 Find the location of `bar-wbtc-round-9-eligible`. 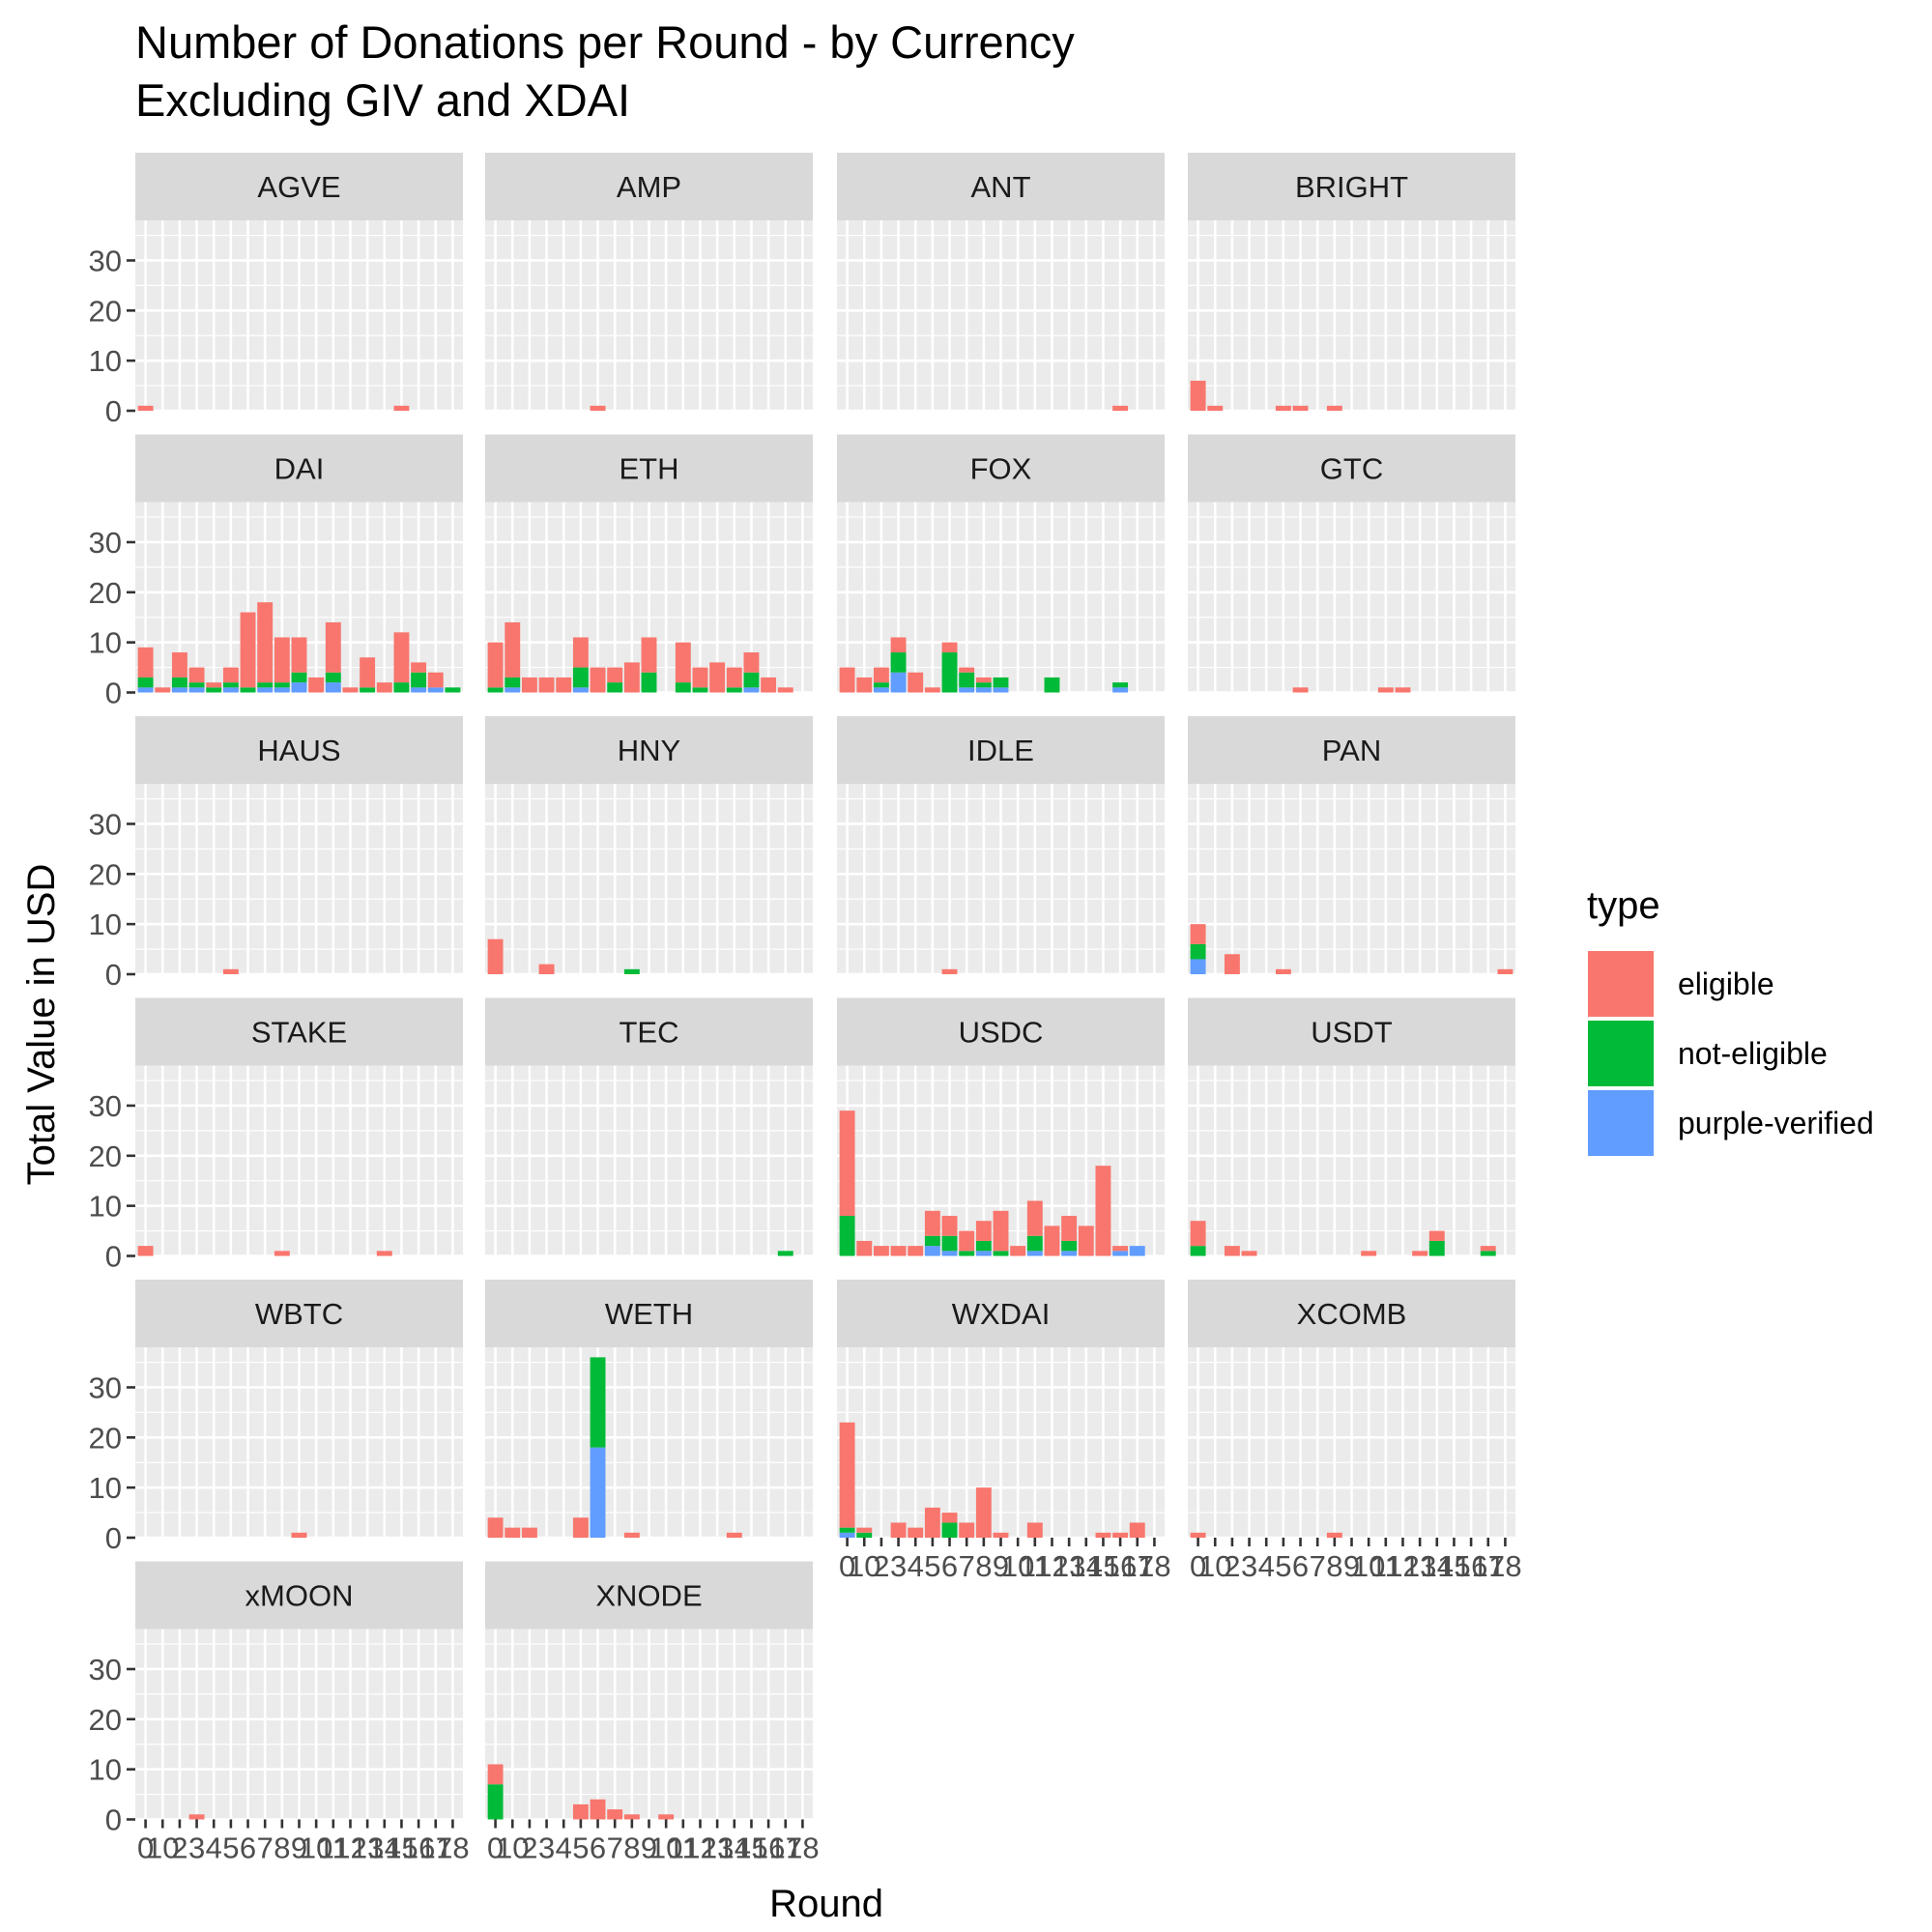

bar-wbtc-round-9-eligible is located at coordinates (299, 1535).